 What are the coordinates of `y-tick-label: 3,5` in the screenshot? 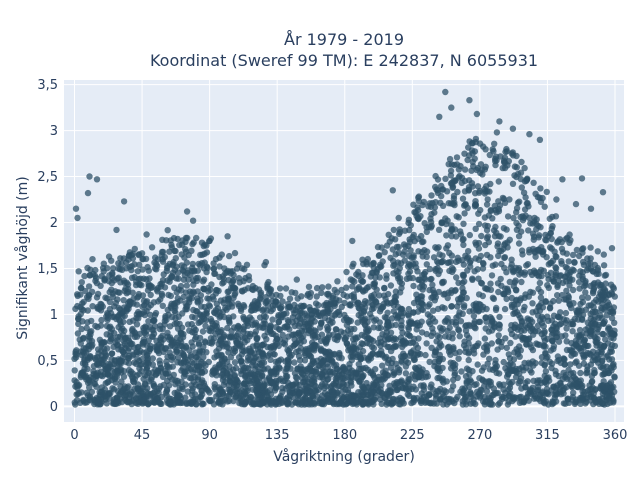 It's located at (47, 85).